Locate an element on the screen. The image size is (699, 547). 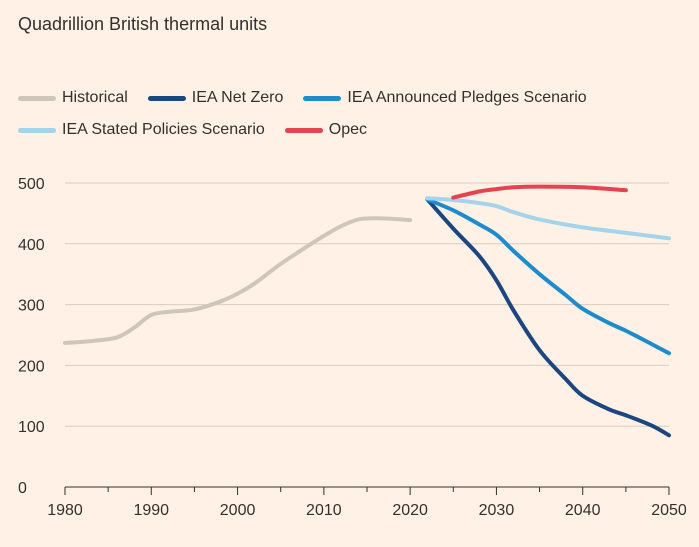
legend-swatch-iea-net-zero is located at coordinates (166, 98).